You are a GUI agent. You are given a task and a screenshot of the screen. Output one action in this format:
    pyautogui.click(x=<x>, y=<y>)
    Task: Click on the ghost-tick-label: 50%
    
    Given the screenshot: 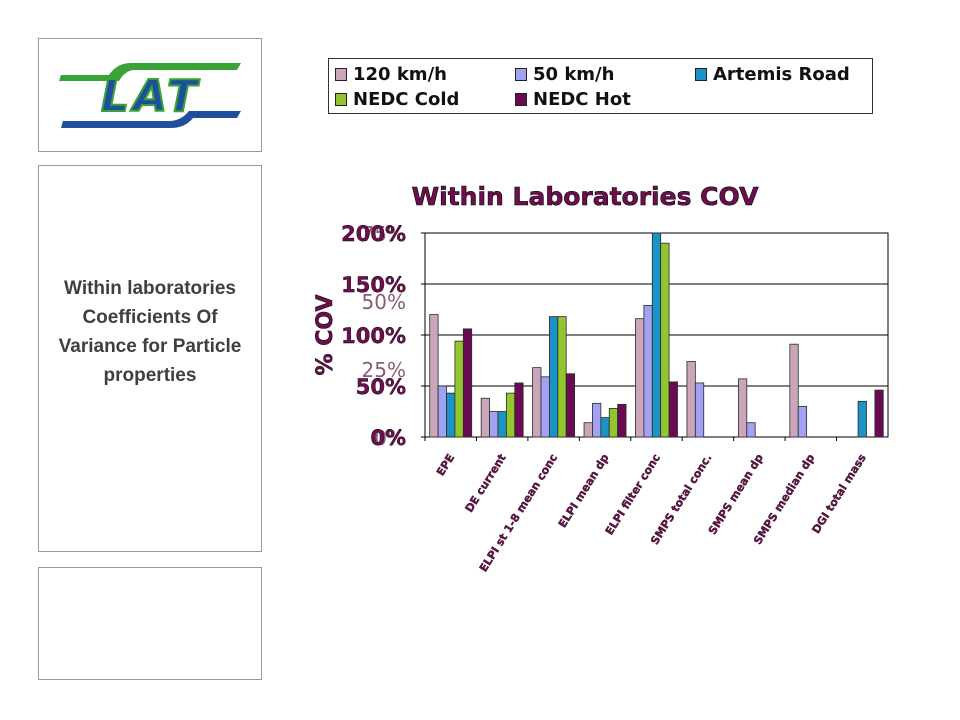 What is the action you would take?
    pyautogui.click(x=384, y=302)
    